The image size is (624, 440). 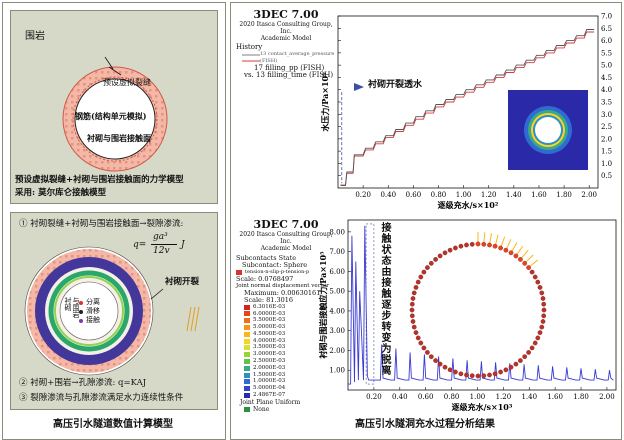 I want to click on x-tick-label: 1.20, so click(x=504, y=397).